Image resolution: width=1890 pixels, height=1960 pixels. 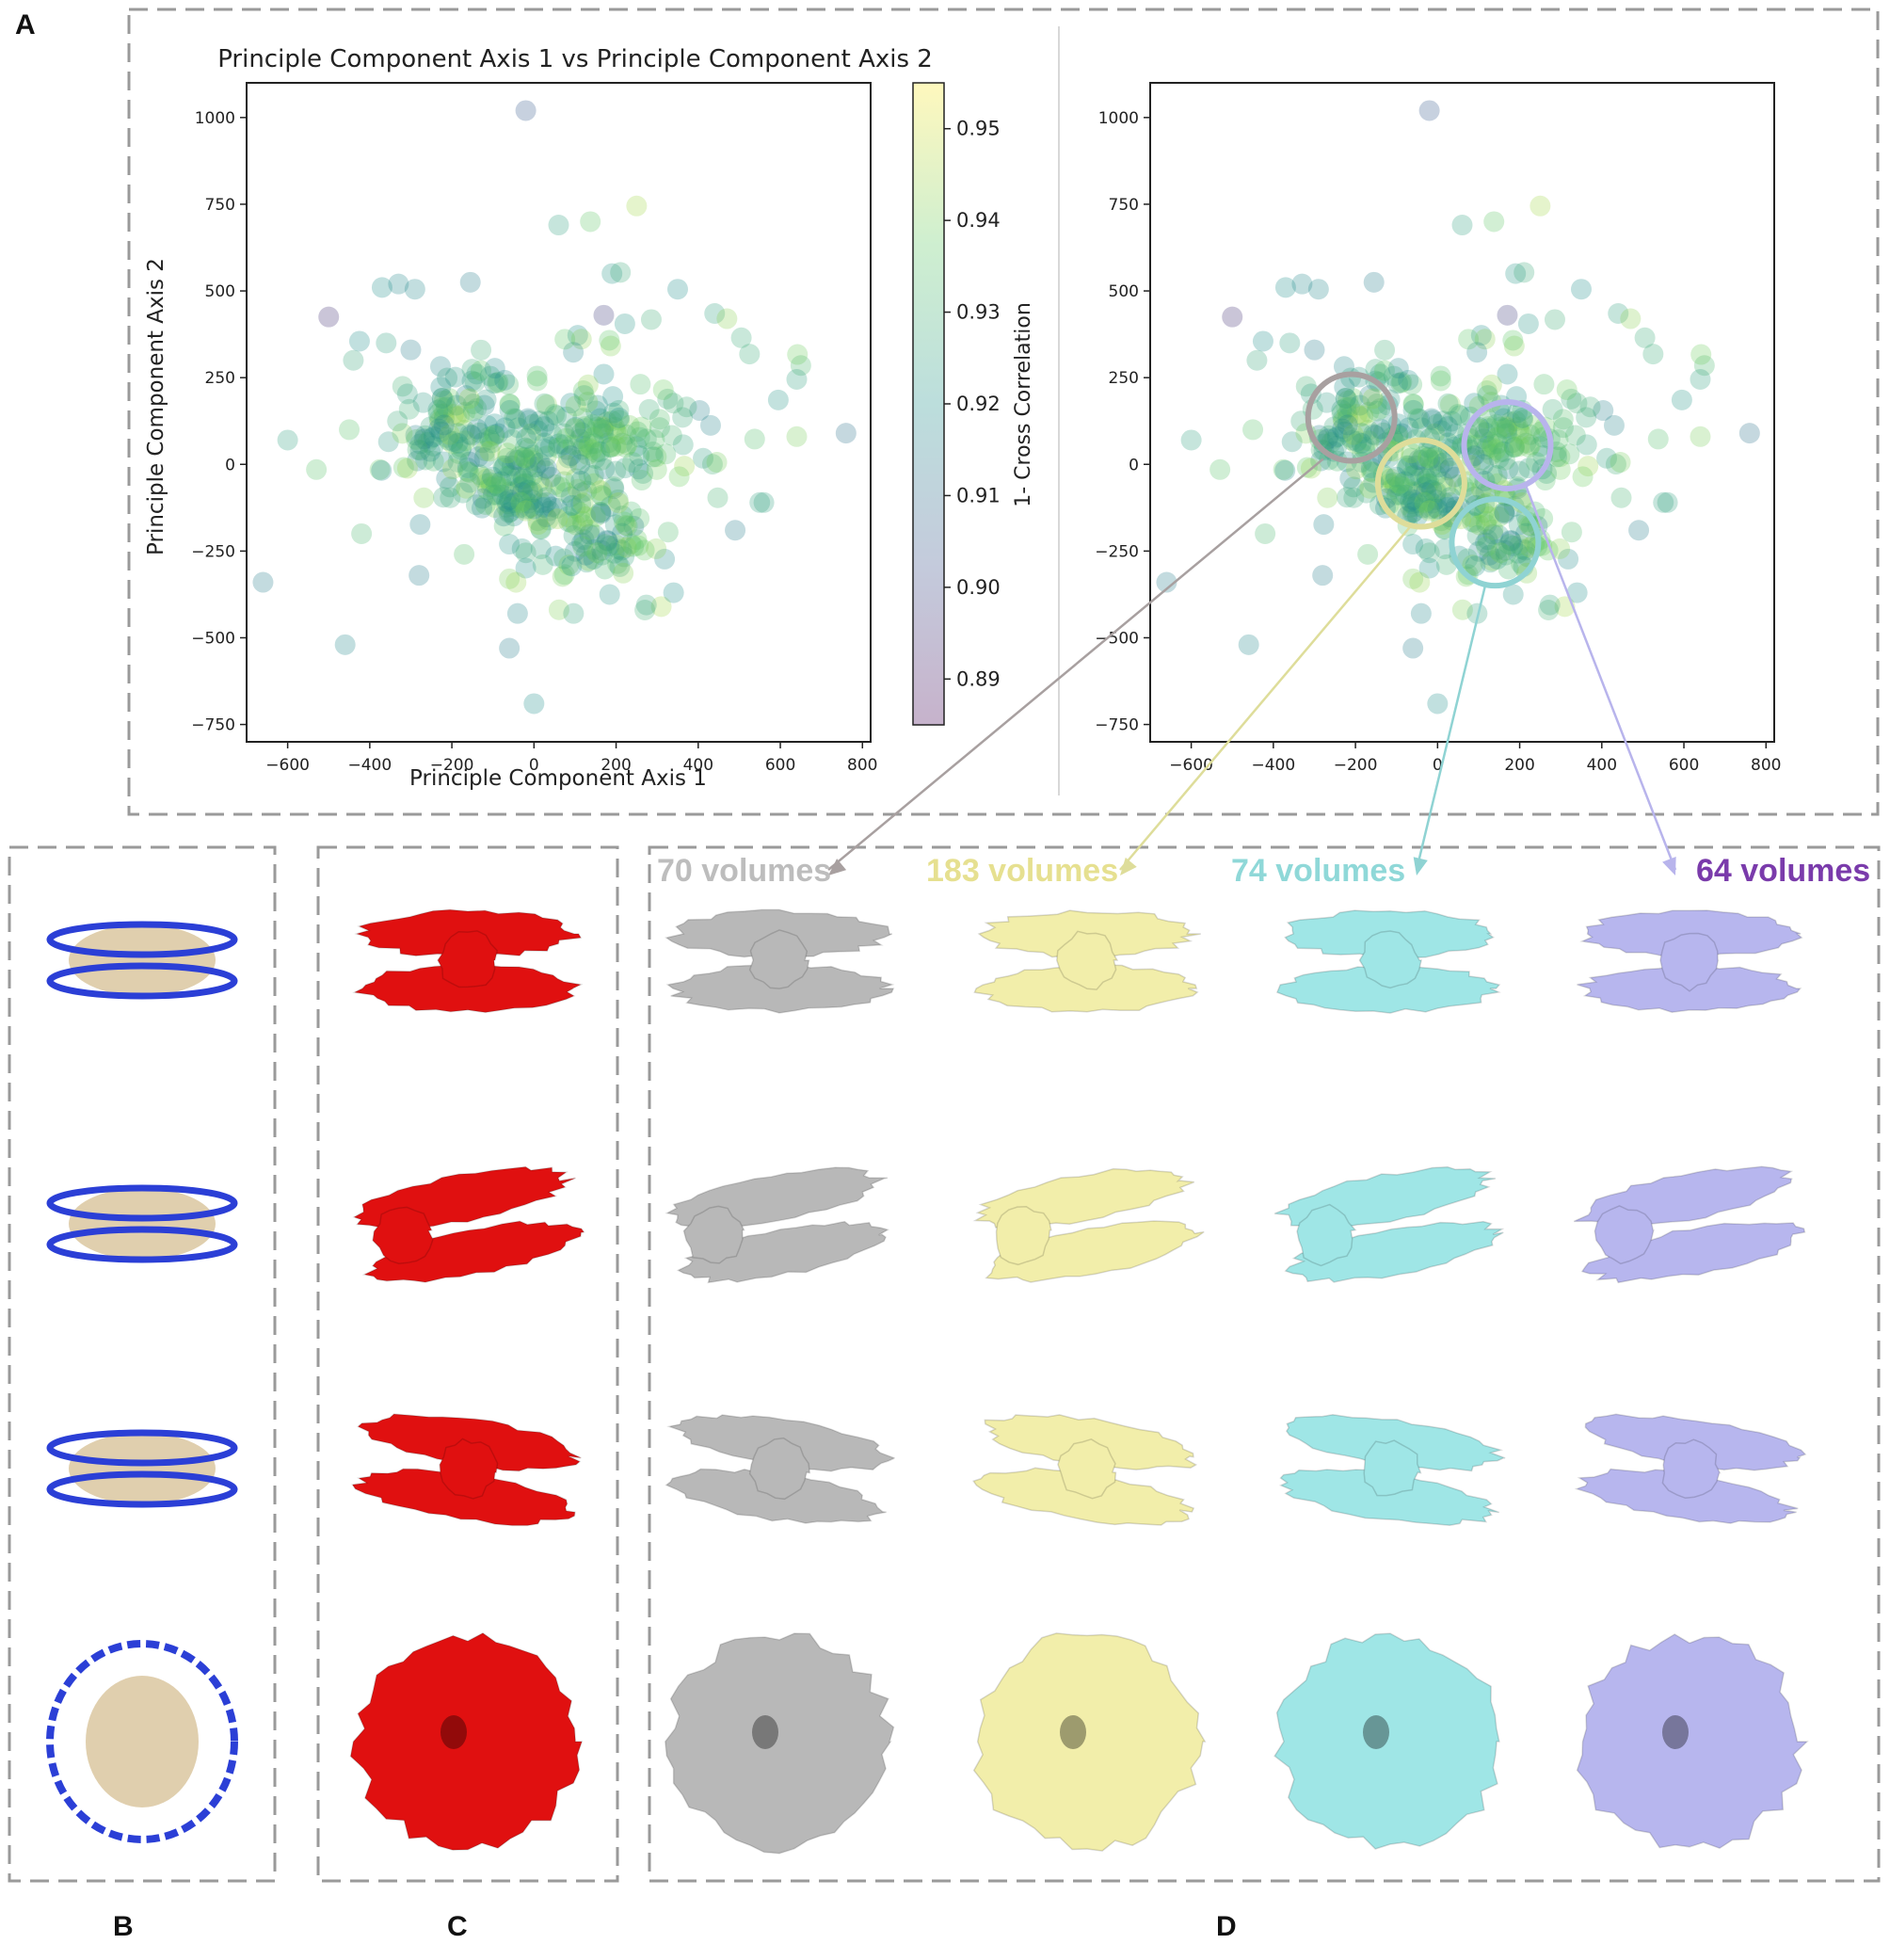 What do you see at coordinates (1124, 378) in the screenshot?
I see `y-tick-label: 250` at bounding box center [1124, 378].